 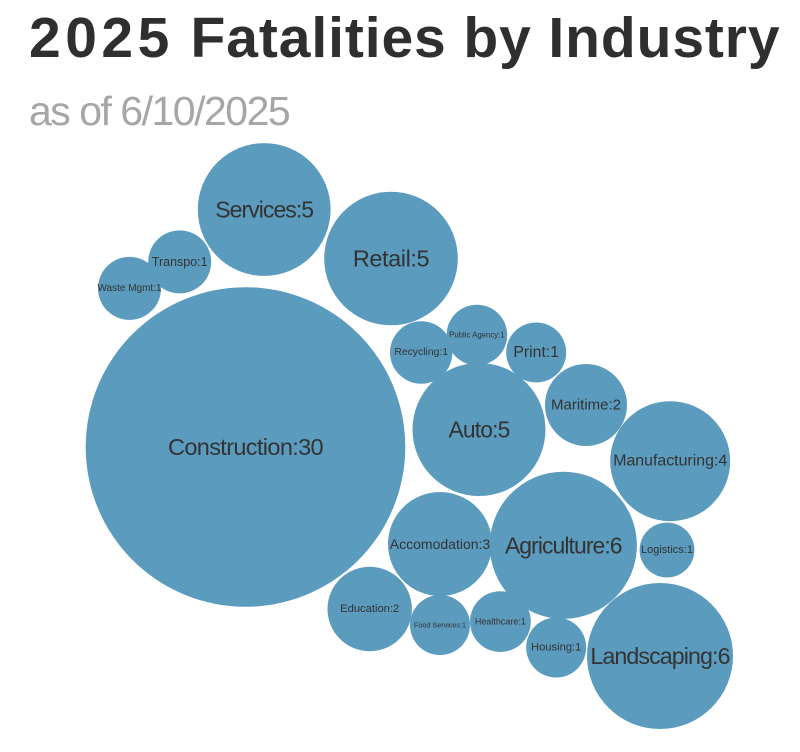 I want to click on svg-text: Housing:1, so click(x=556, y=648).